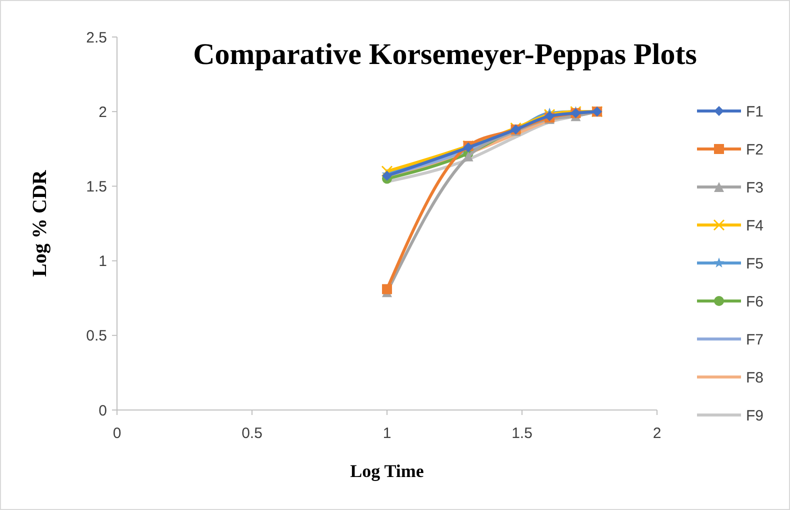 This screenshot has height=510, width=790. Describe the element at coordinates (657, 433) in the screenshot. I see `x-tick-label: 2` at that location.